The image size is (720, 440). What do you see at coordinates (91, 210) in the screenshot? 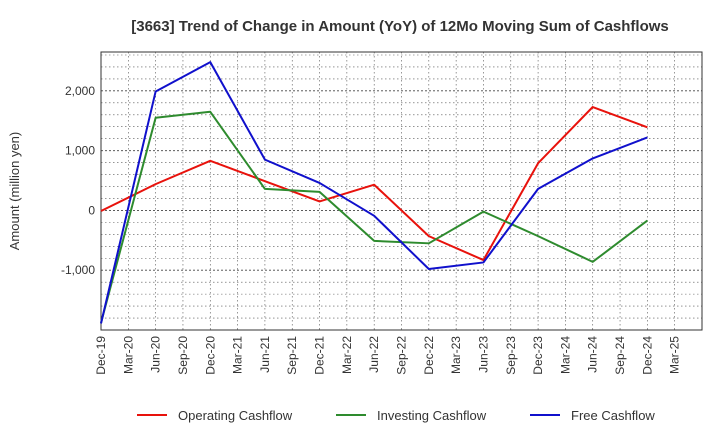
I see `y-tick-label: 0` at bounding box center [91, 210].